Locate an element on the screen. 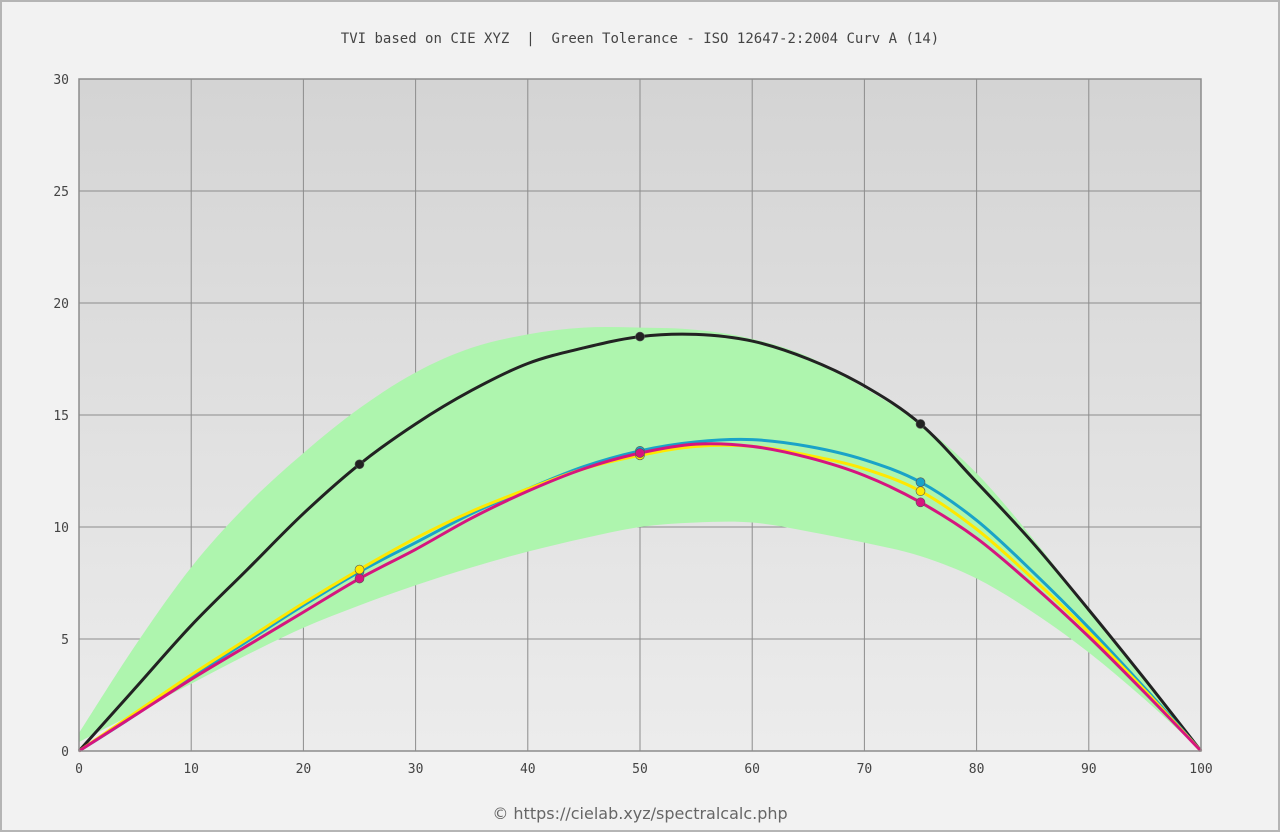  x-tick-label: 80 is located at coordinates (977, 769).